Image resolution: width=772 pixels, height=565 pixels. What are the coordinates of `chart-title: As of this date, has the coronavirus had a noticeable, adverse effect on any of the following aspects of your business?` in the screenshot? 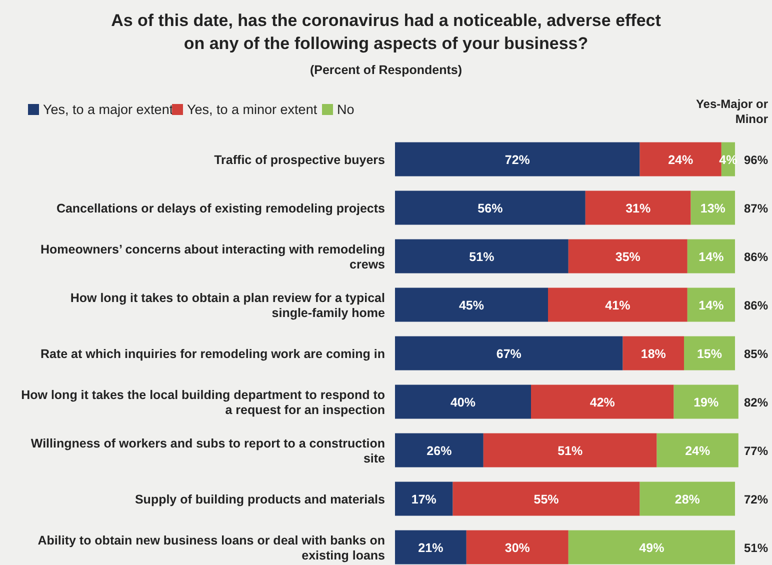 It's located at (386, 32).